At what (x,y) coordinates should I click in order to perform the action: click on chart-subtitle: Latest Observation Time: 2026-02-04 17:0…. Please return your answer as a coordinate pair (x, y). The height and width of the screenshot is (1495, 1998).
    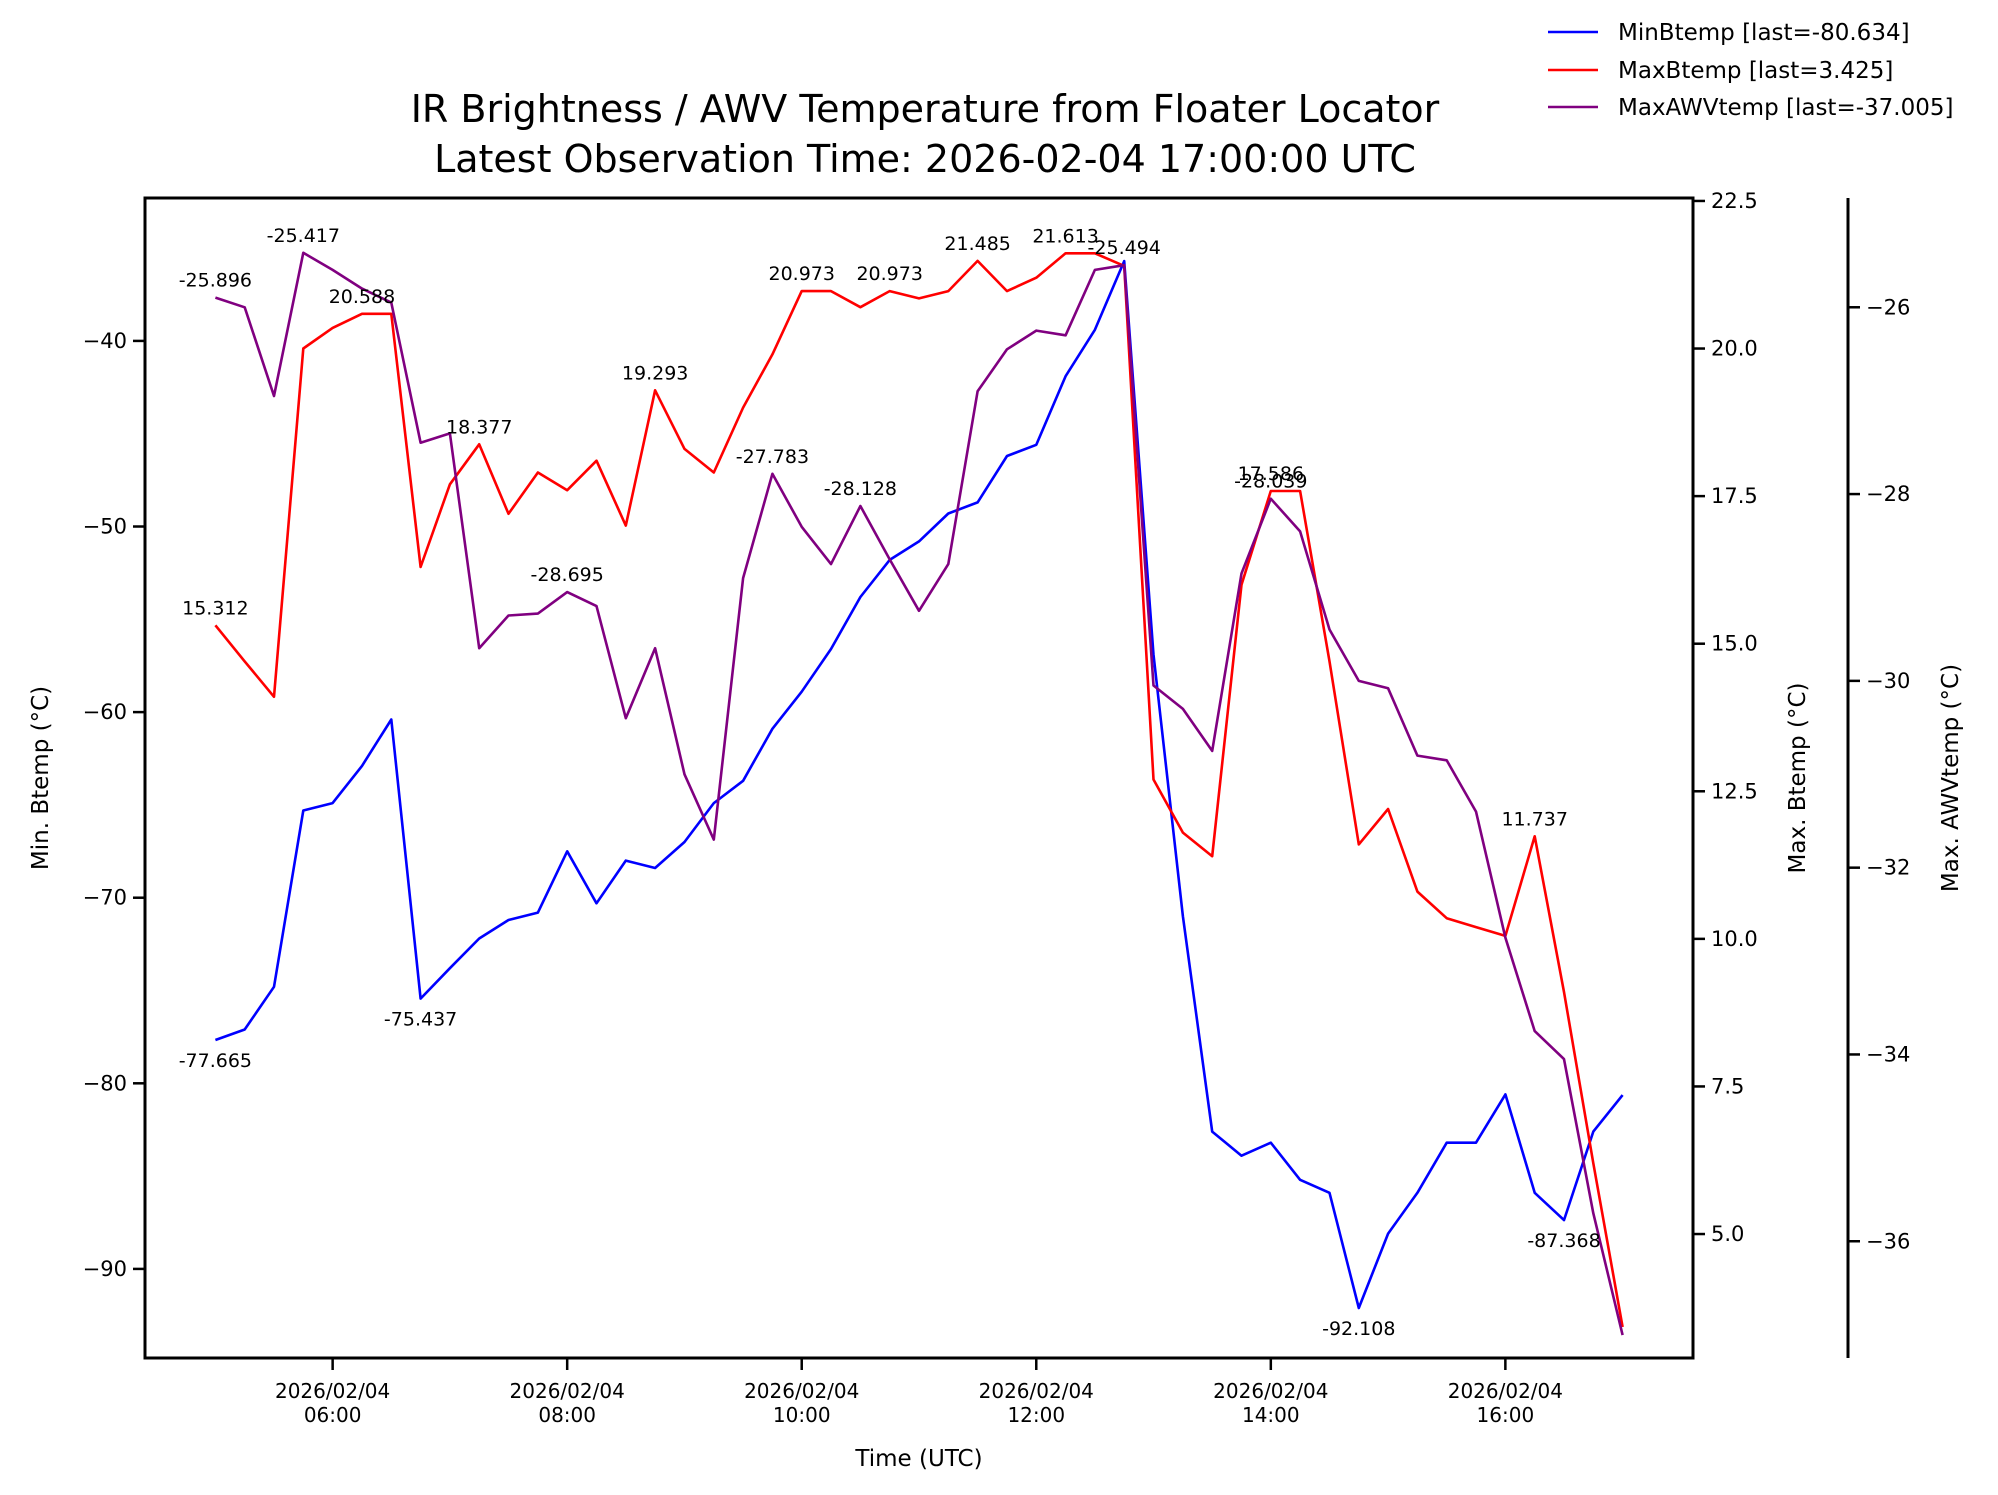
    Looking at the image, I should click on (925, 159).